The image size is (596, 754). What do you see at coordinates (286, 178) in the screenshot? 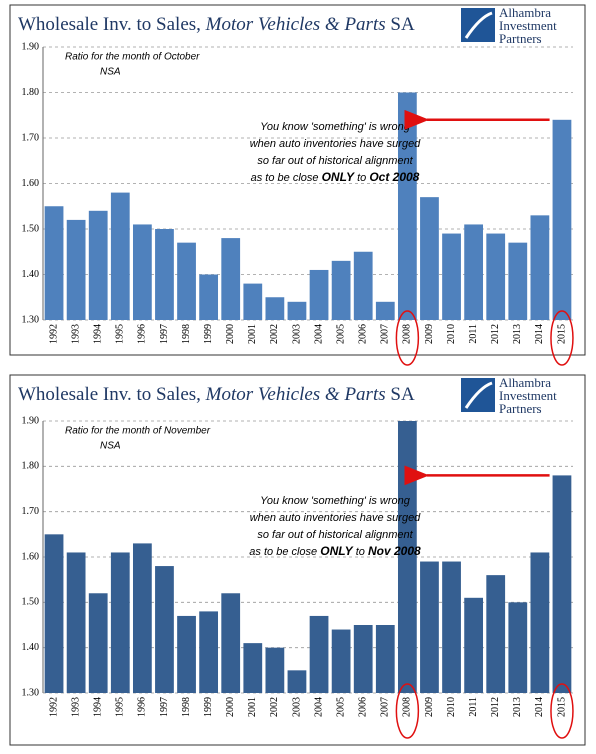
I see `annotation-part: as to be close` at bounding box center [286, 178].